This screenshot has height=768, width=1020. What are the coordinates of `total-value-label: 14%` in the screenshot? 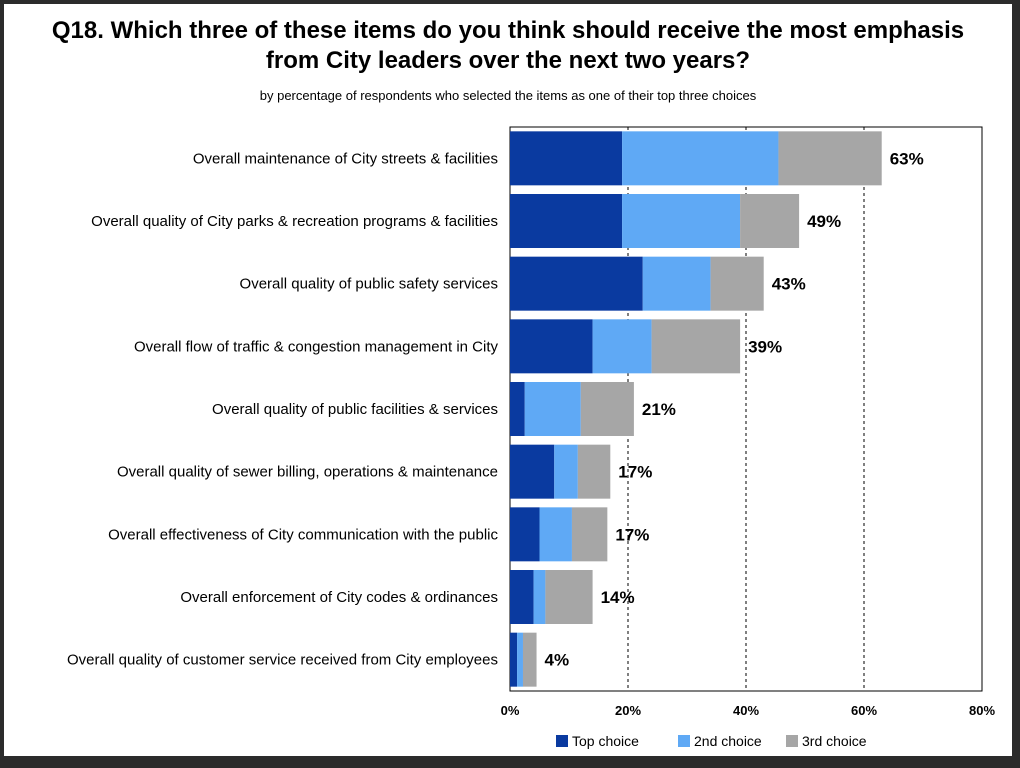 It's located at (618, 597).